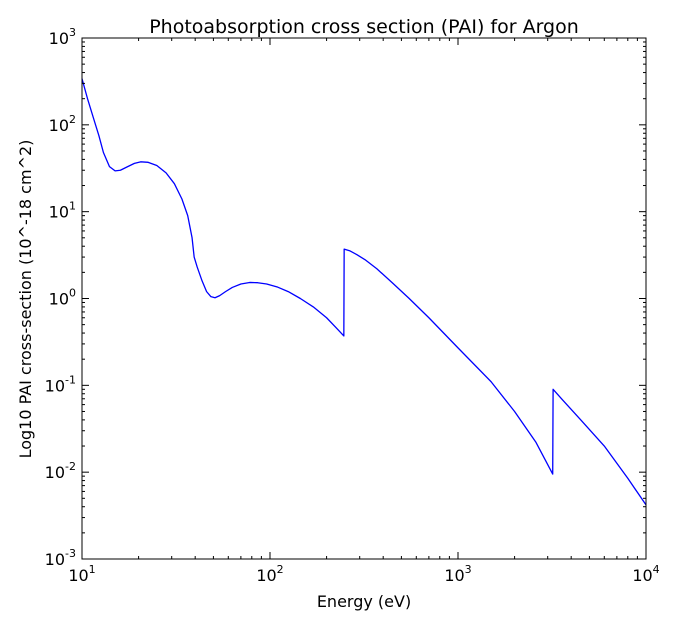  Describe the element at coordinates (62, 124) in the screenshot. I see `y-tick-label-5: 10²` at that location.